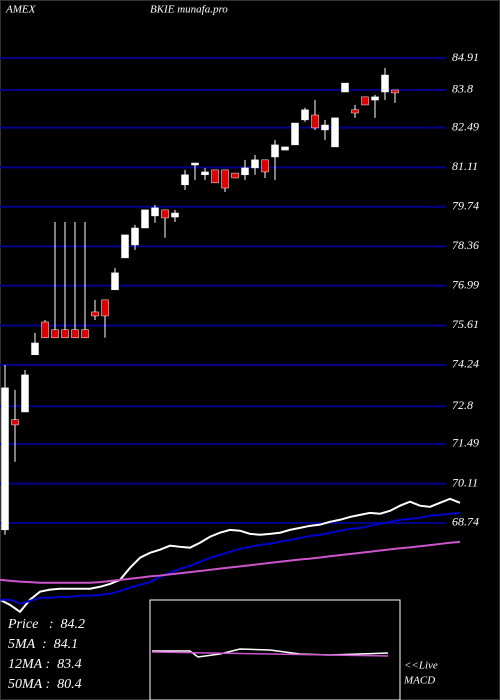  What do you see at coordinates (421, 666) in the screenshot?
I see `macd-label: <<Live` at bounding box center [421, 666].